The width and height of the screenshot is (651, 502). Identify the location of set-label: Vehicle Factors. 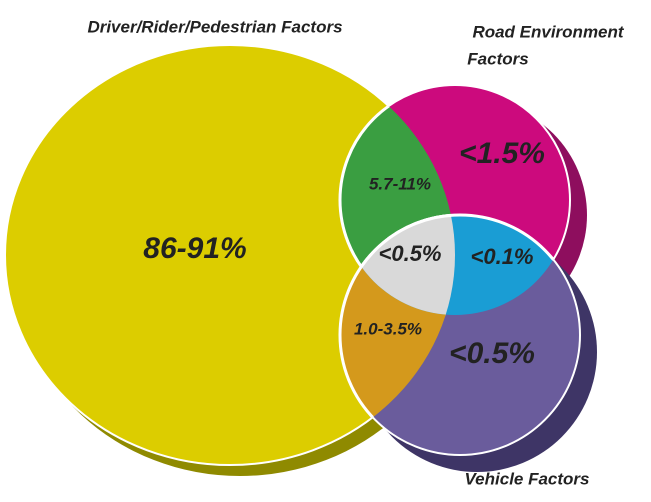
(526, 478).